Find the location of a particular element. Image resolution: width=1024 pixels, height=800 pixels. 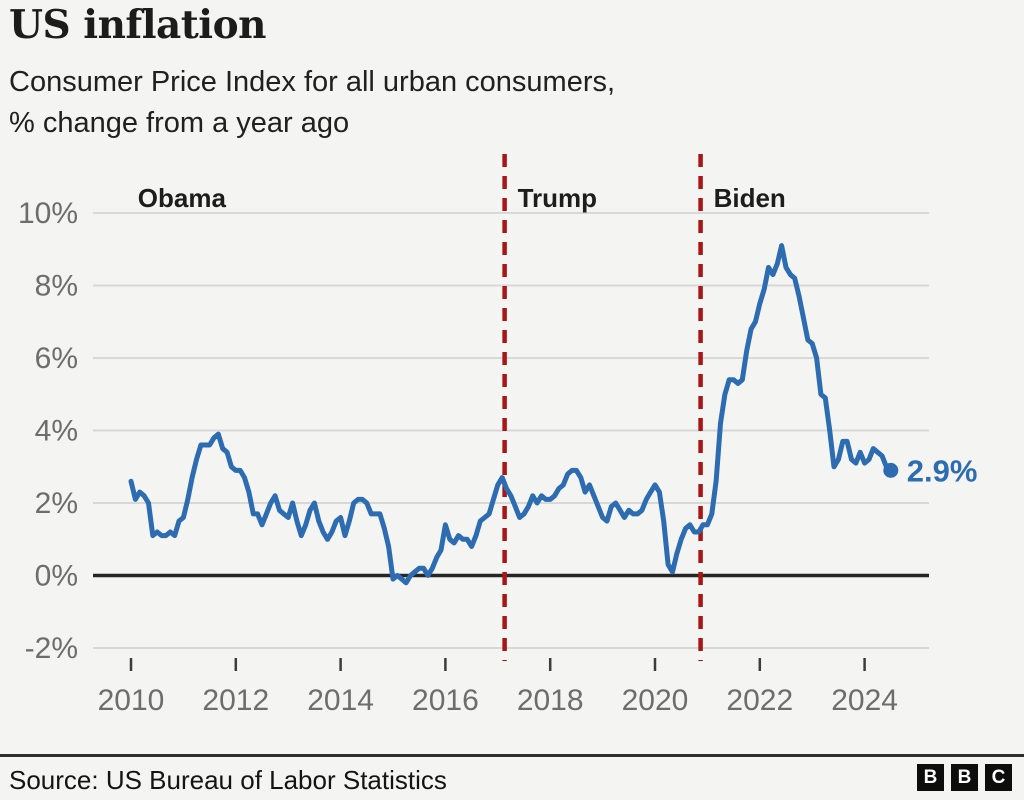

x-axis-label: 2022 is located at coordinates (759, 700).